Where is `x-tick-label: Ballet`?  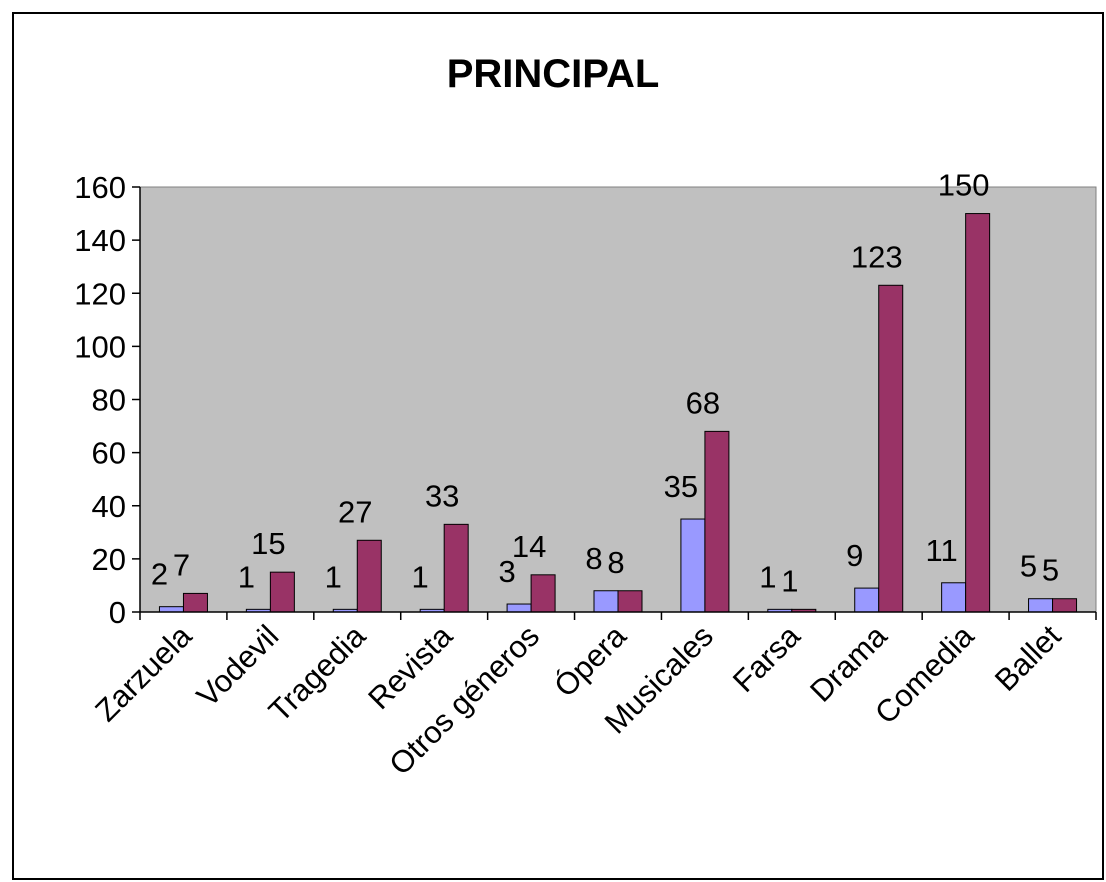
x-tick-label: Ballet is located at coordinates (1028, 658).